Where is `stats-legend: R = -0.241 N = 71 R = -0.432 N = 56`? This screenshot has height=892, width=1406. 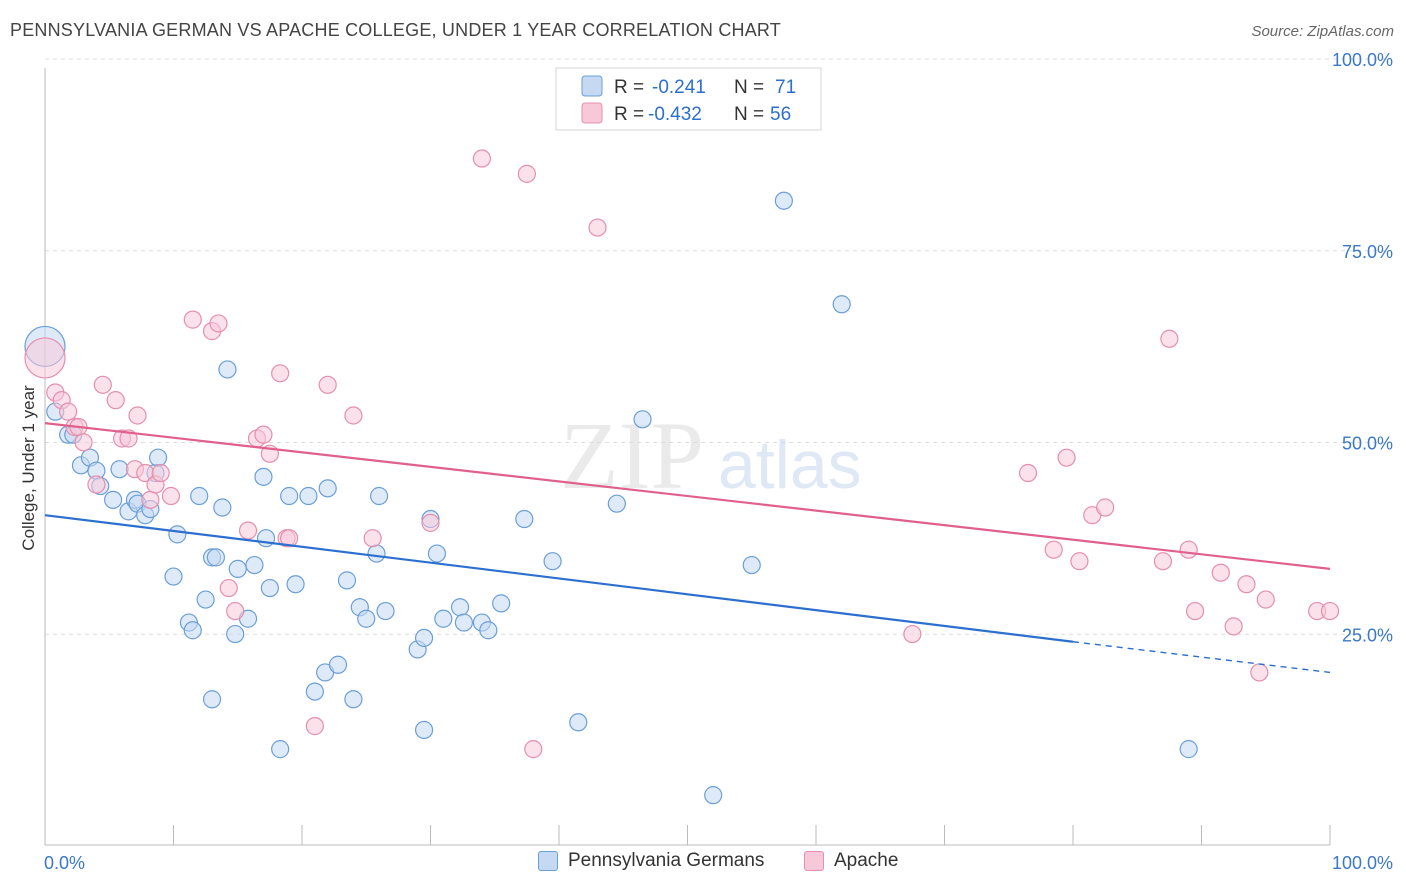 stats-legend: R = -0.241 N = 71 R = -0.432 N = 56 is located at coordinates (688, 99).